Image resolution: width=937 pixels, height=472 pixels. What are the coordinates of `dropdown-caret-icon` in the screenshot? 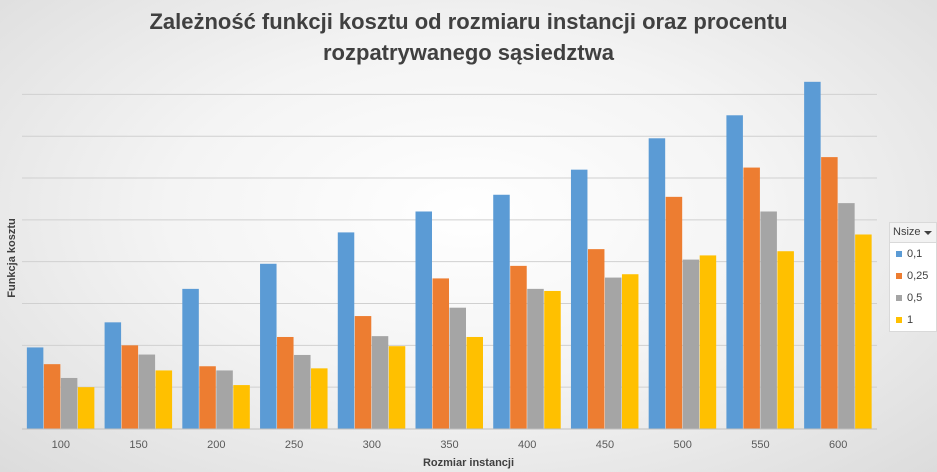 It's located at (928, 233).